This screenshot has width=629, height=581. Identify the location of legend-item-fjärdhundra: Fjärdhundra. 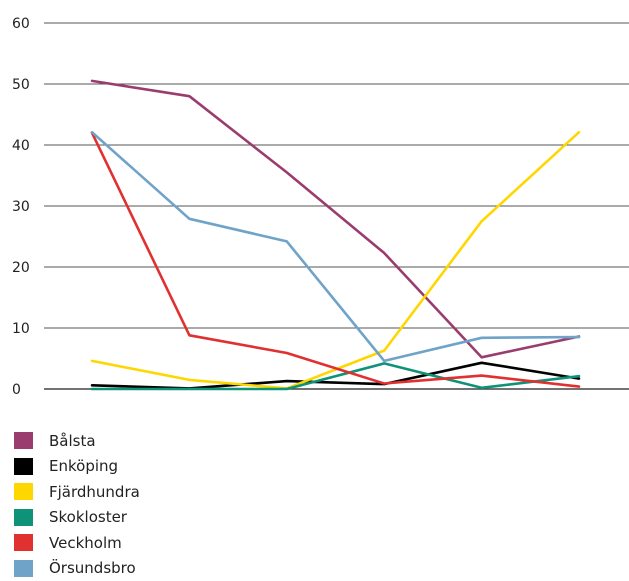
(77, 492).